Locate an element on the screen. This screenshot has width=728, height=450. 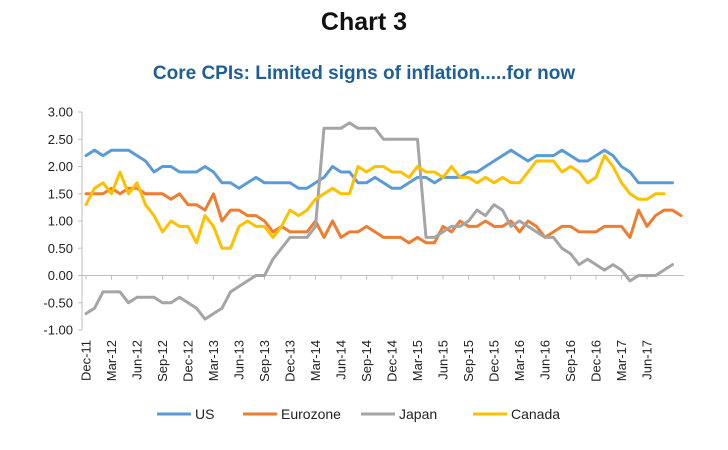
legend-label-us: US is located at coordinates (204, 414).